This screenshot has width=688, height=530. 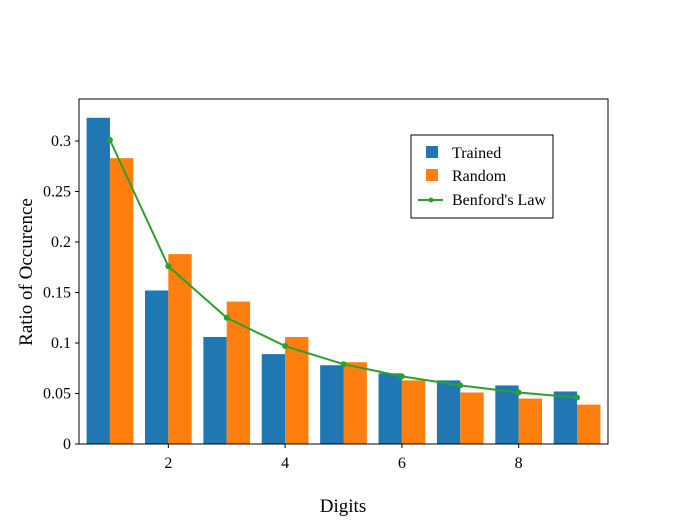 What do you see at coordinates (343, 506) in the screenshot?
I see `x-axis-label: Digits` at bounding box center [343, 506].